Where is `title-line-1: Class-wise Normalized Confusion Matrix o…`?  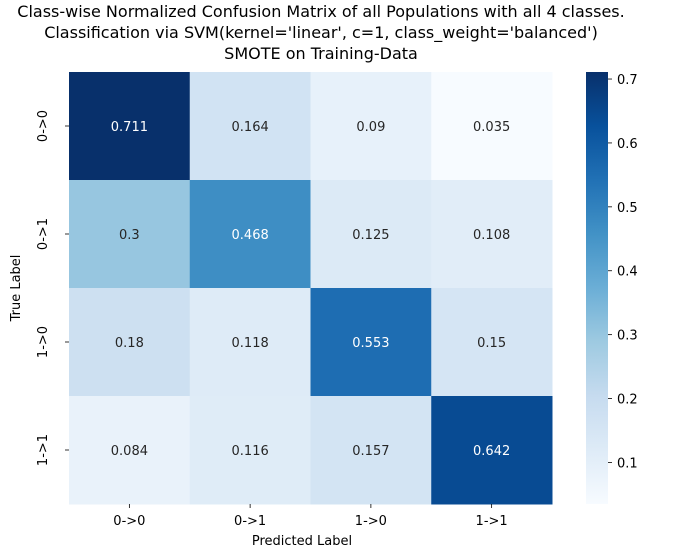 title-line-1: Class-wise Normalized Confusion Matrix o… is located at coordinates (320, 11).